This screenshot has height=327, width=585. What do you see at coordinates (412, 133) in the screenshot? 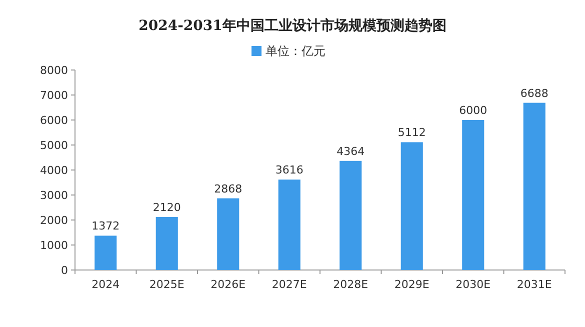
I see `data-label: 5112` at bounding box center [412, 133].